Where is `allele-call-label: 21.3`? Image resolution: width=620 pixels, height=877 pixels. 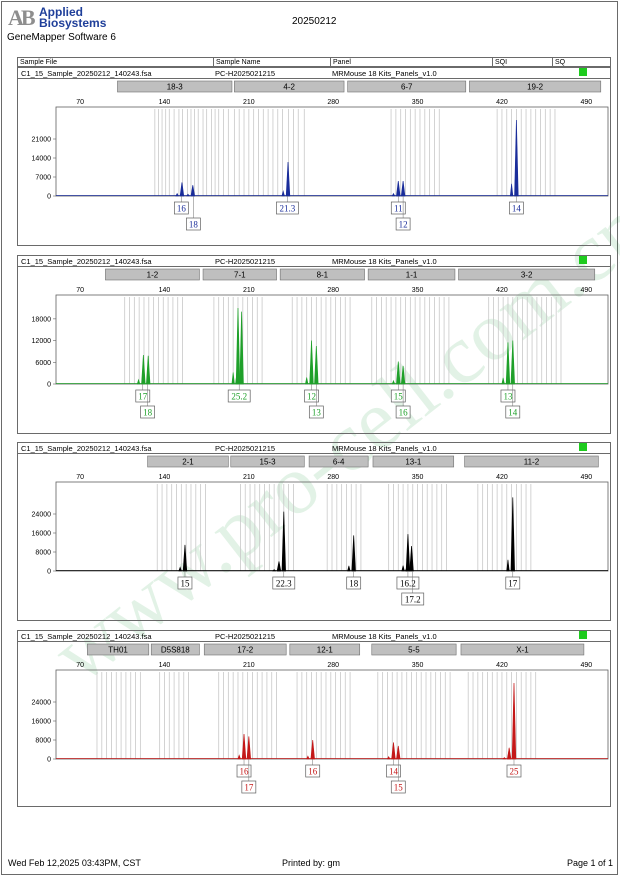
allele-call-label: 21.3 is located at coordinates (288, 209).